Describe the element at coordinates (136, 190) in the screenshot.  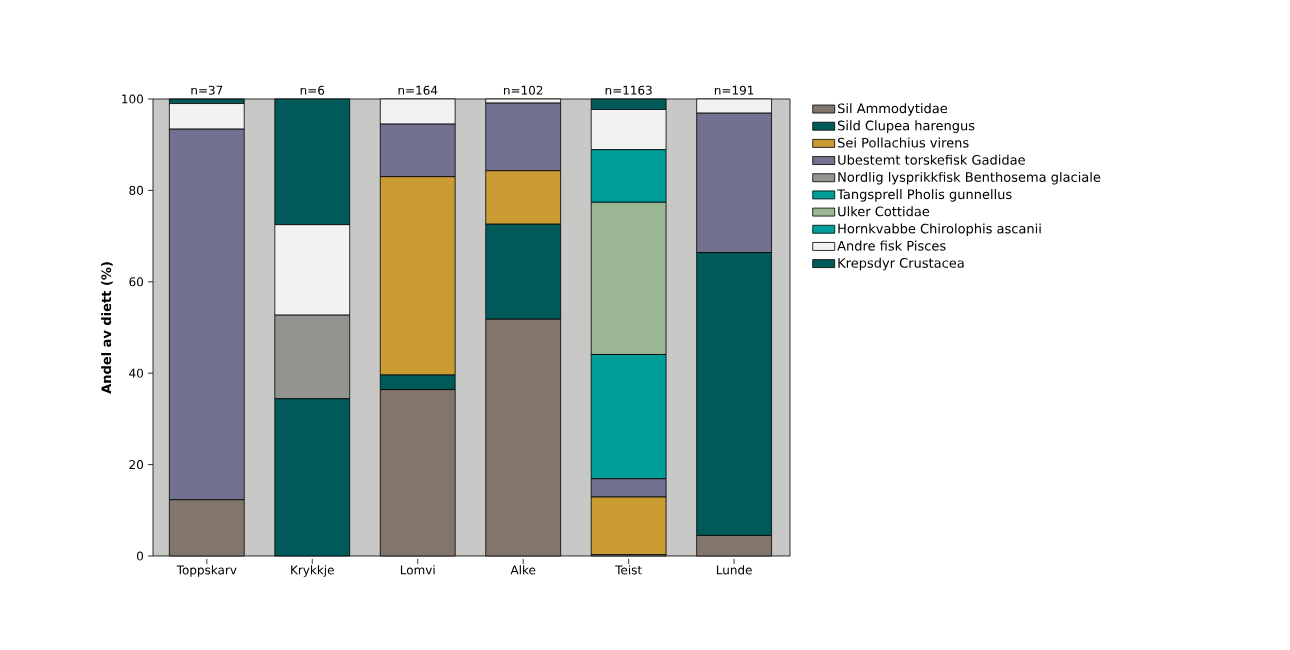
I see `y-tick-label: 80` at that location.